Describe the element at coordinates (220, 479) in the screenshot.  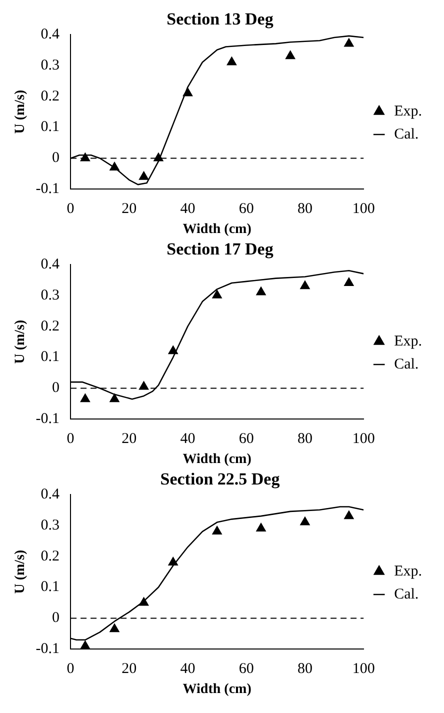
I see `chart-title: Section 22.5 Deg` at that location.